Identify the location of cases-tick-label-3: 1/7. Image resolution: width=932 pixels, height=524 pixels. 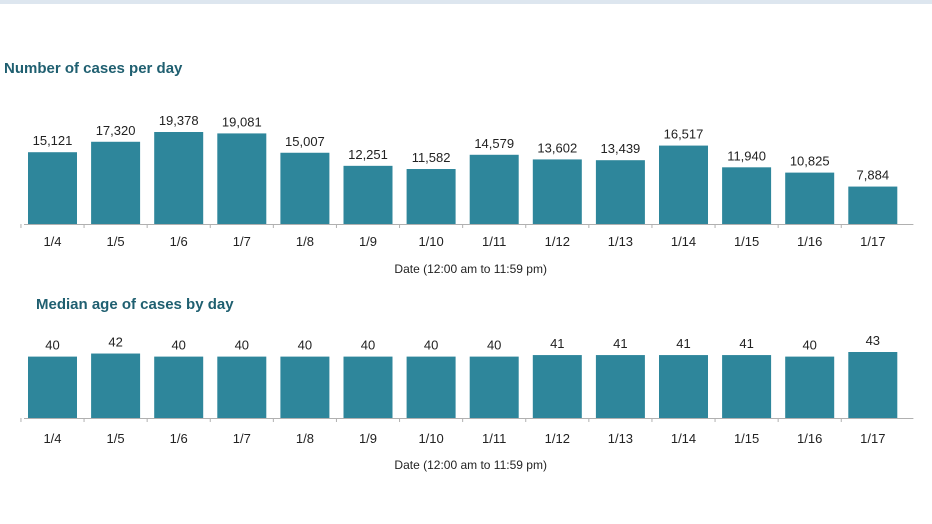
(242, 241).